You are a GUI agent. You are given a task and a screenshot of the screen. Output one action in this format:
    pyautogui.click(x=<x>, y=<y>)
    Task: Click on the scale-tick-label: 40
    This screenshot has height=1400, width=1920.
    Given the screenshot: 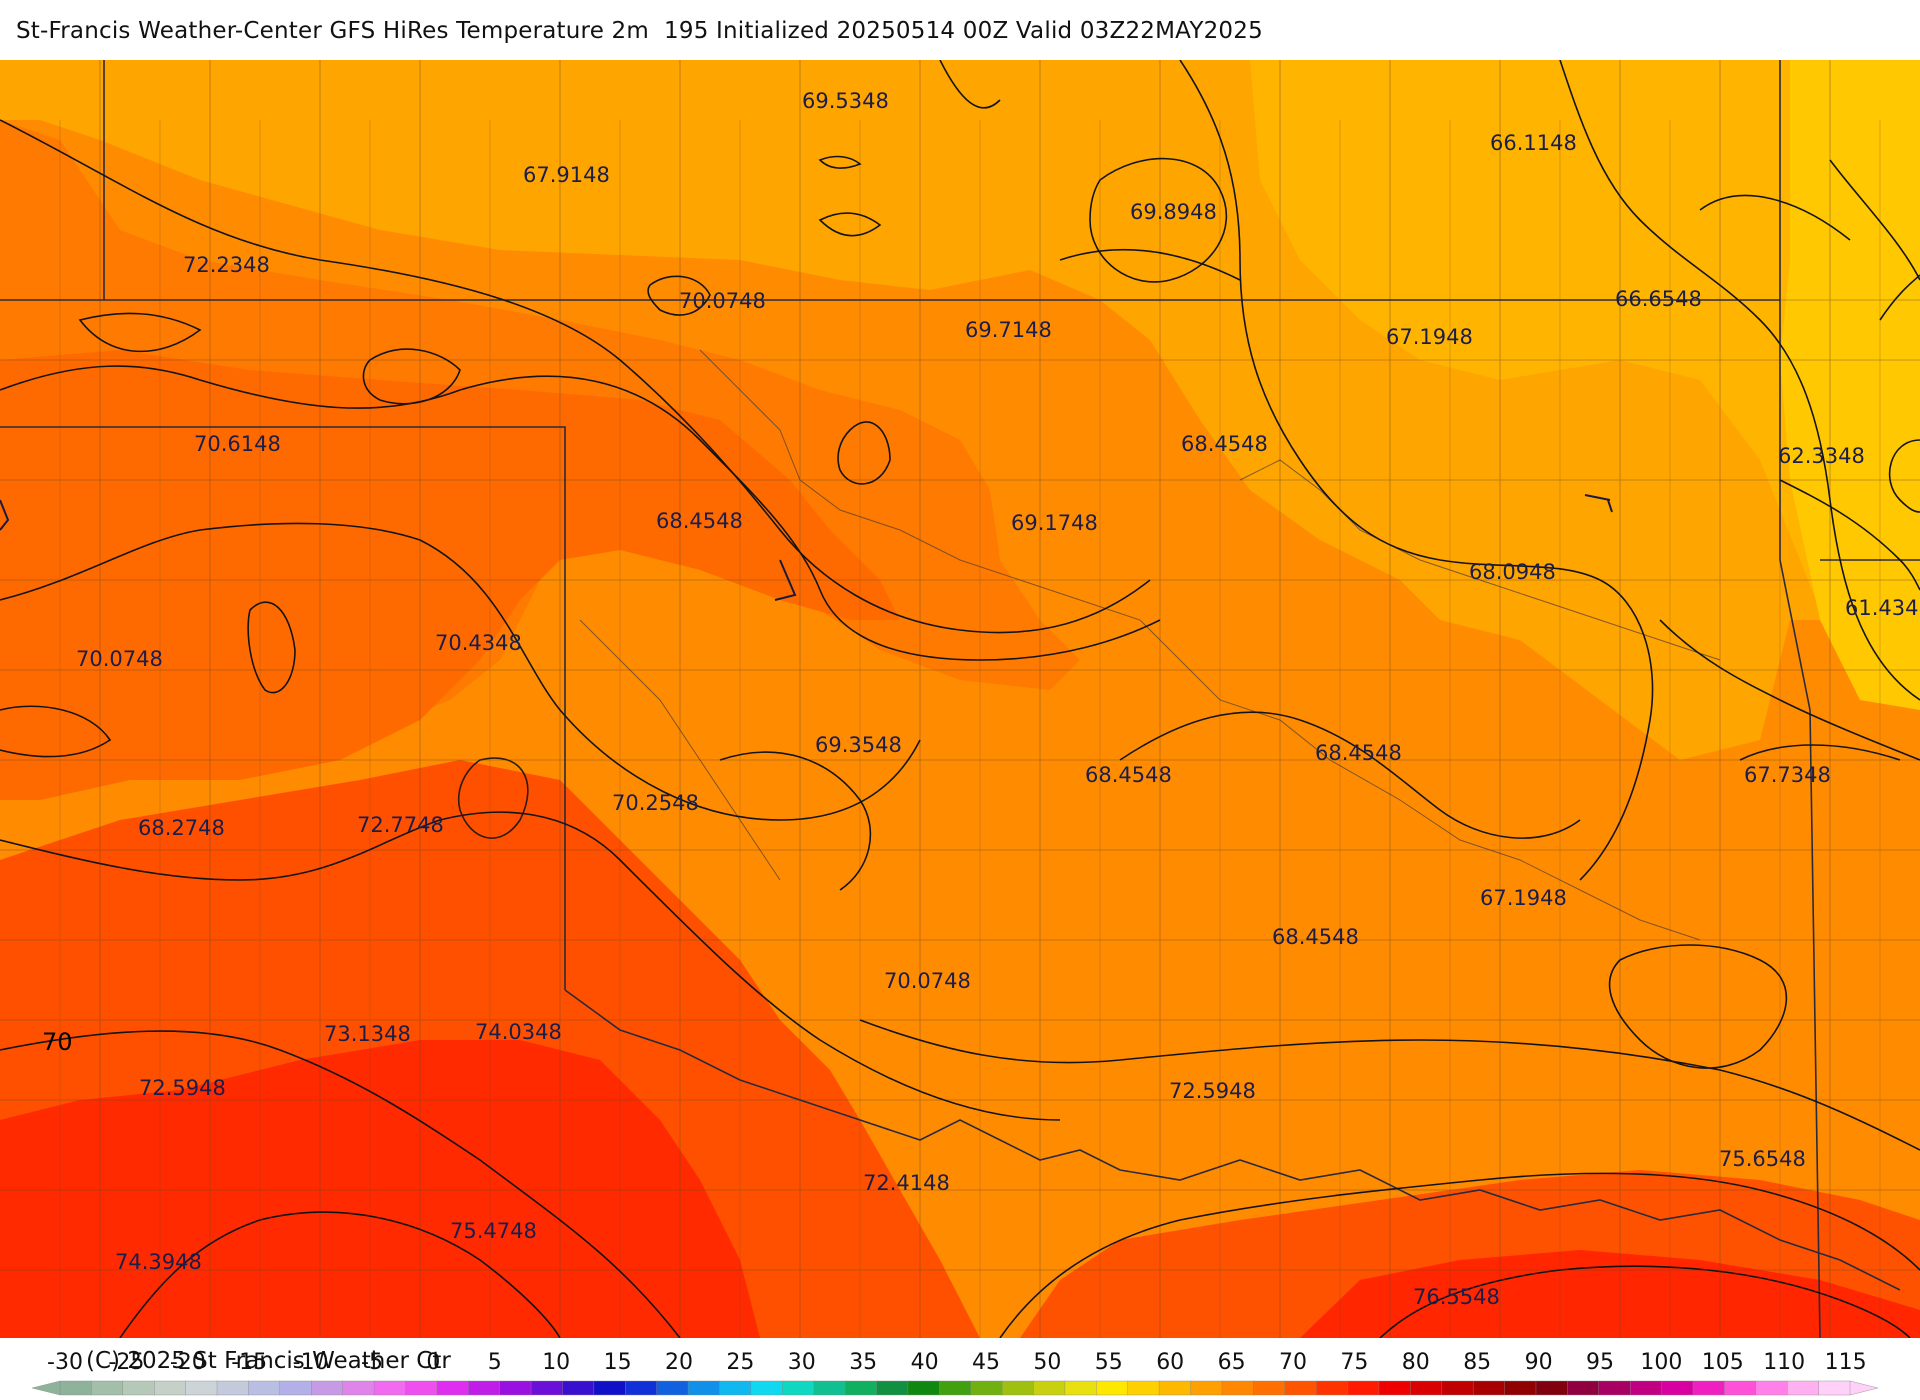 What is the action you would take?
    pyautogui.click(x=925, y=1362)
    